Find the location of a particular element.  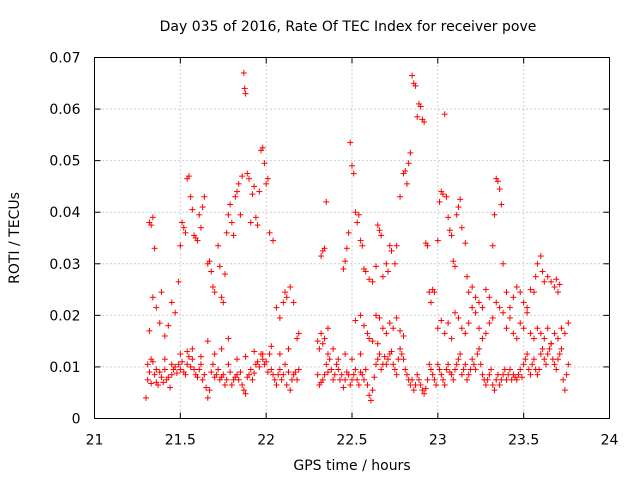

x-tick-label: 24 is located at coordinates (610, 441).